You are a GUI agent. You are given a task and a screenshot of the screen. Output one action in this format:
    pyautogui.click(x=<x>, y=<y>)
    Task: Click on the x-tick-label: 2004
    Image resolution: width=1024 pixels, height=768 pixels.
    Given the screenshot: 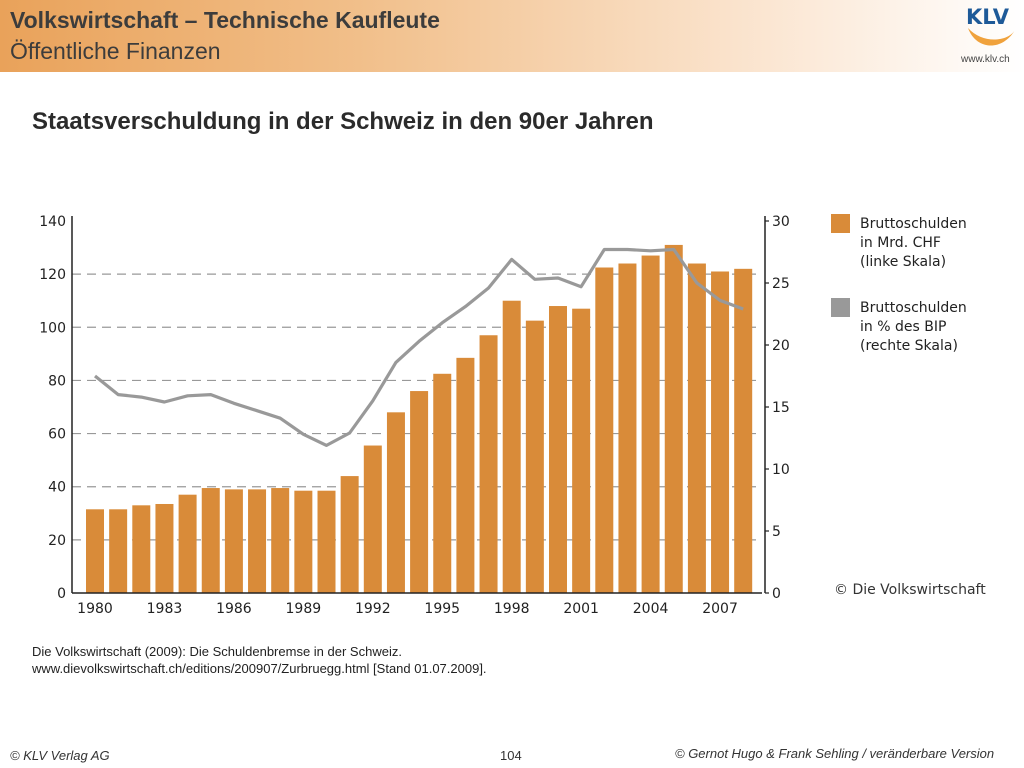 What is the action you would take?
    pyautogui.click(x=651, y=609)
    